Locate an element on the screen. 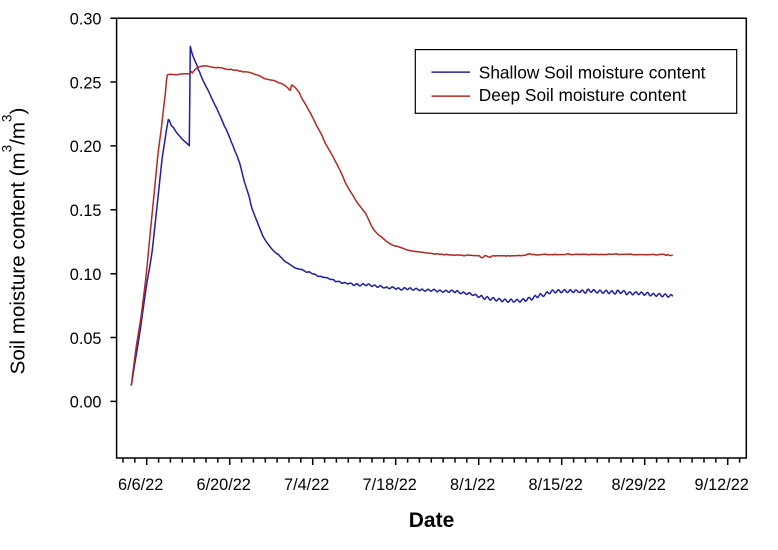 The image size is (778, 550). svg-text: 8/15/22 is located at coordinates (556, 485).